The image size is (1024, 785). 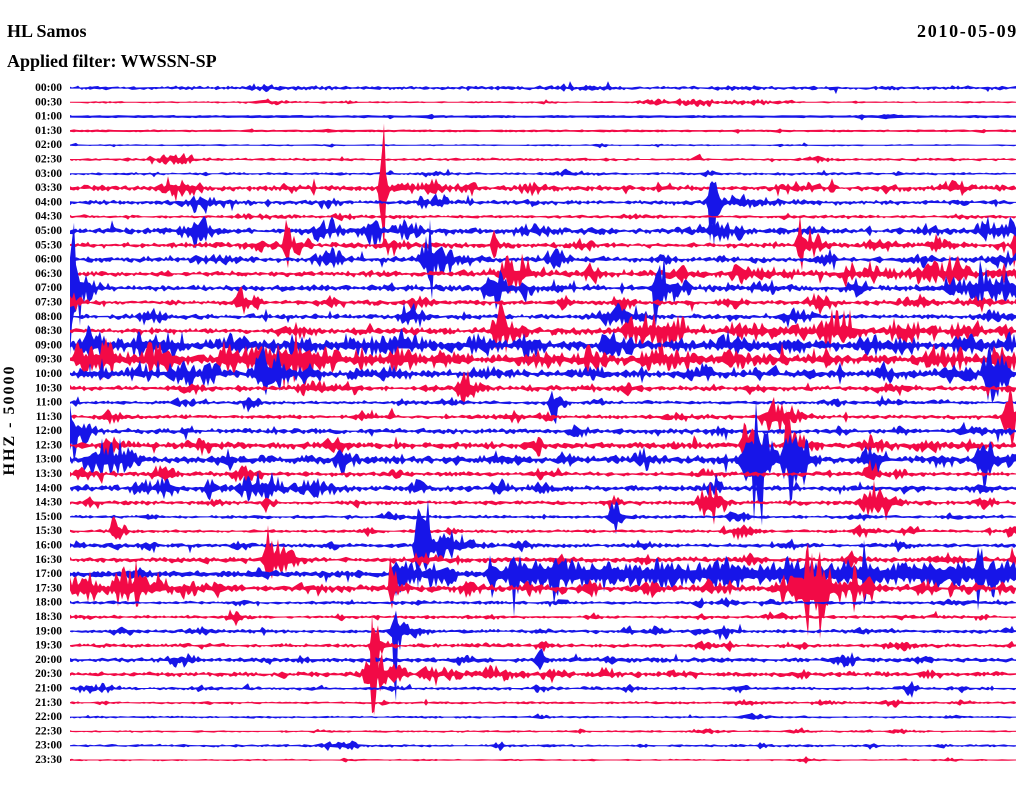 What do you see at coordinates (47, 31) in the screenshot?
I see `svg-text: HL Samos` at bounding box center [47, 31].